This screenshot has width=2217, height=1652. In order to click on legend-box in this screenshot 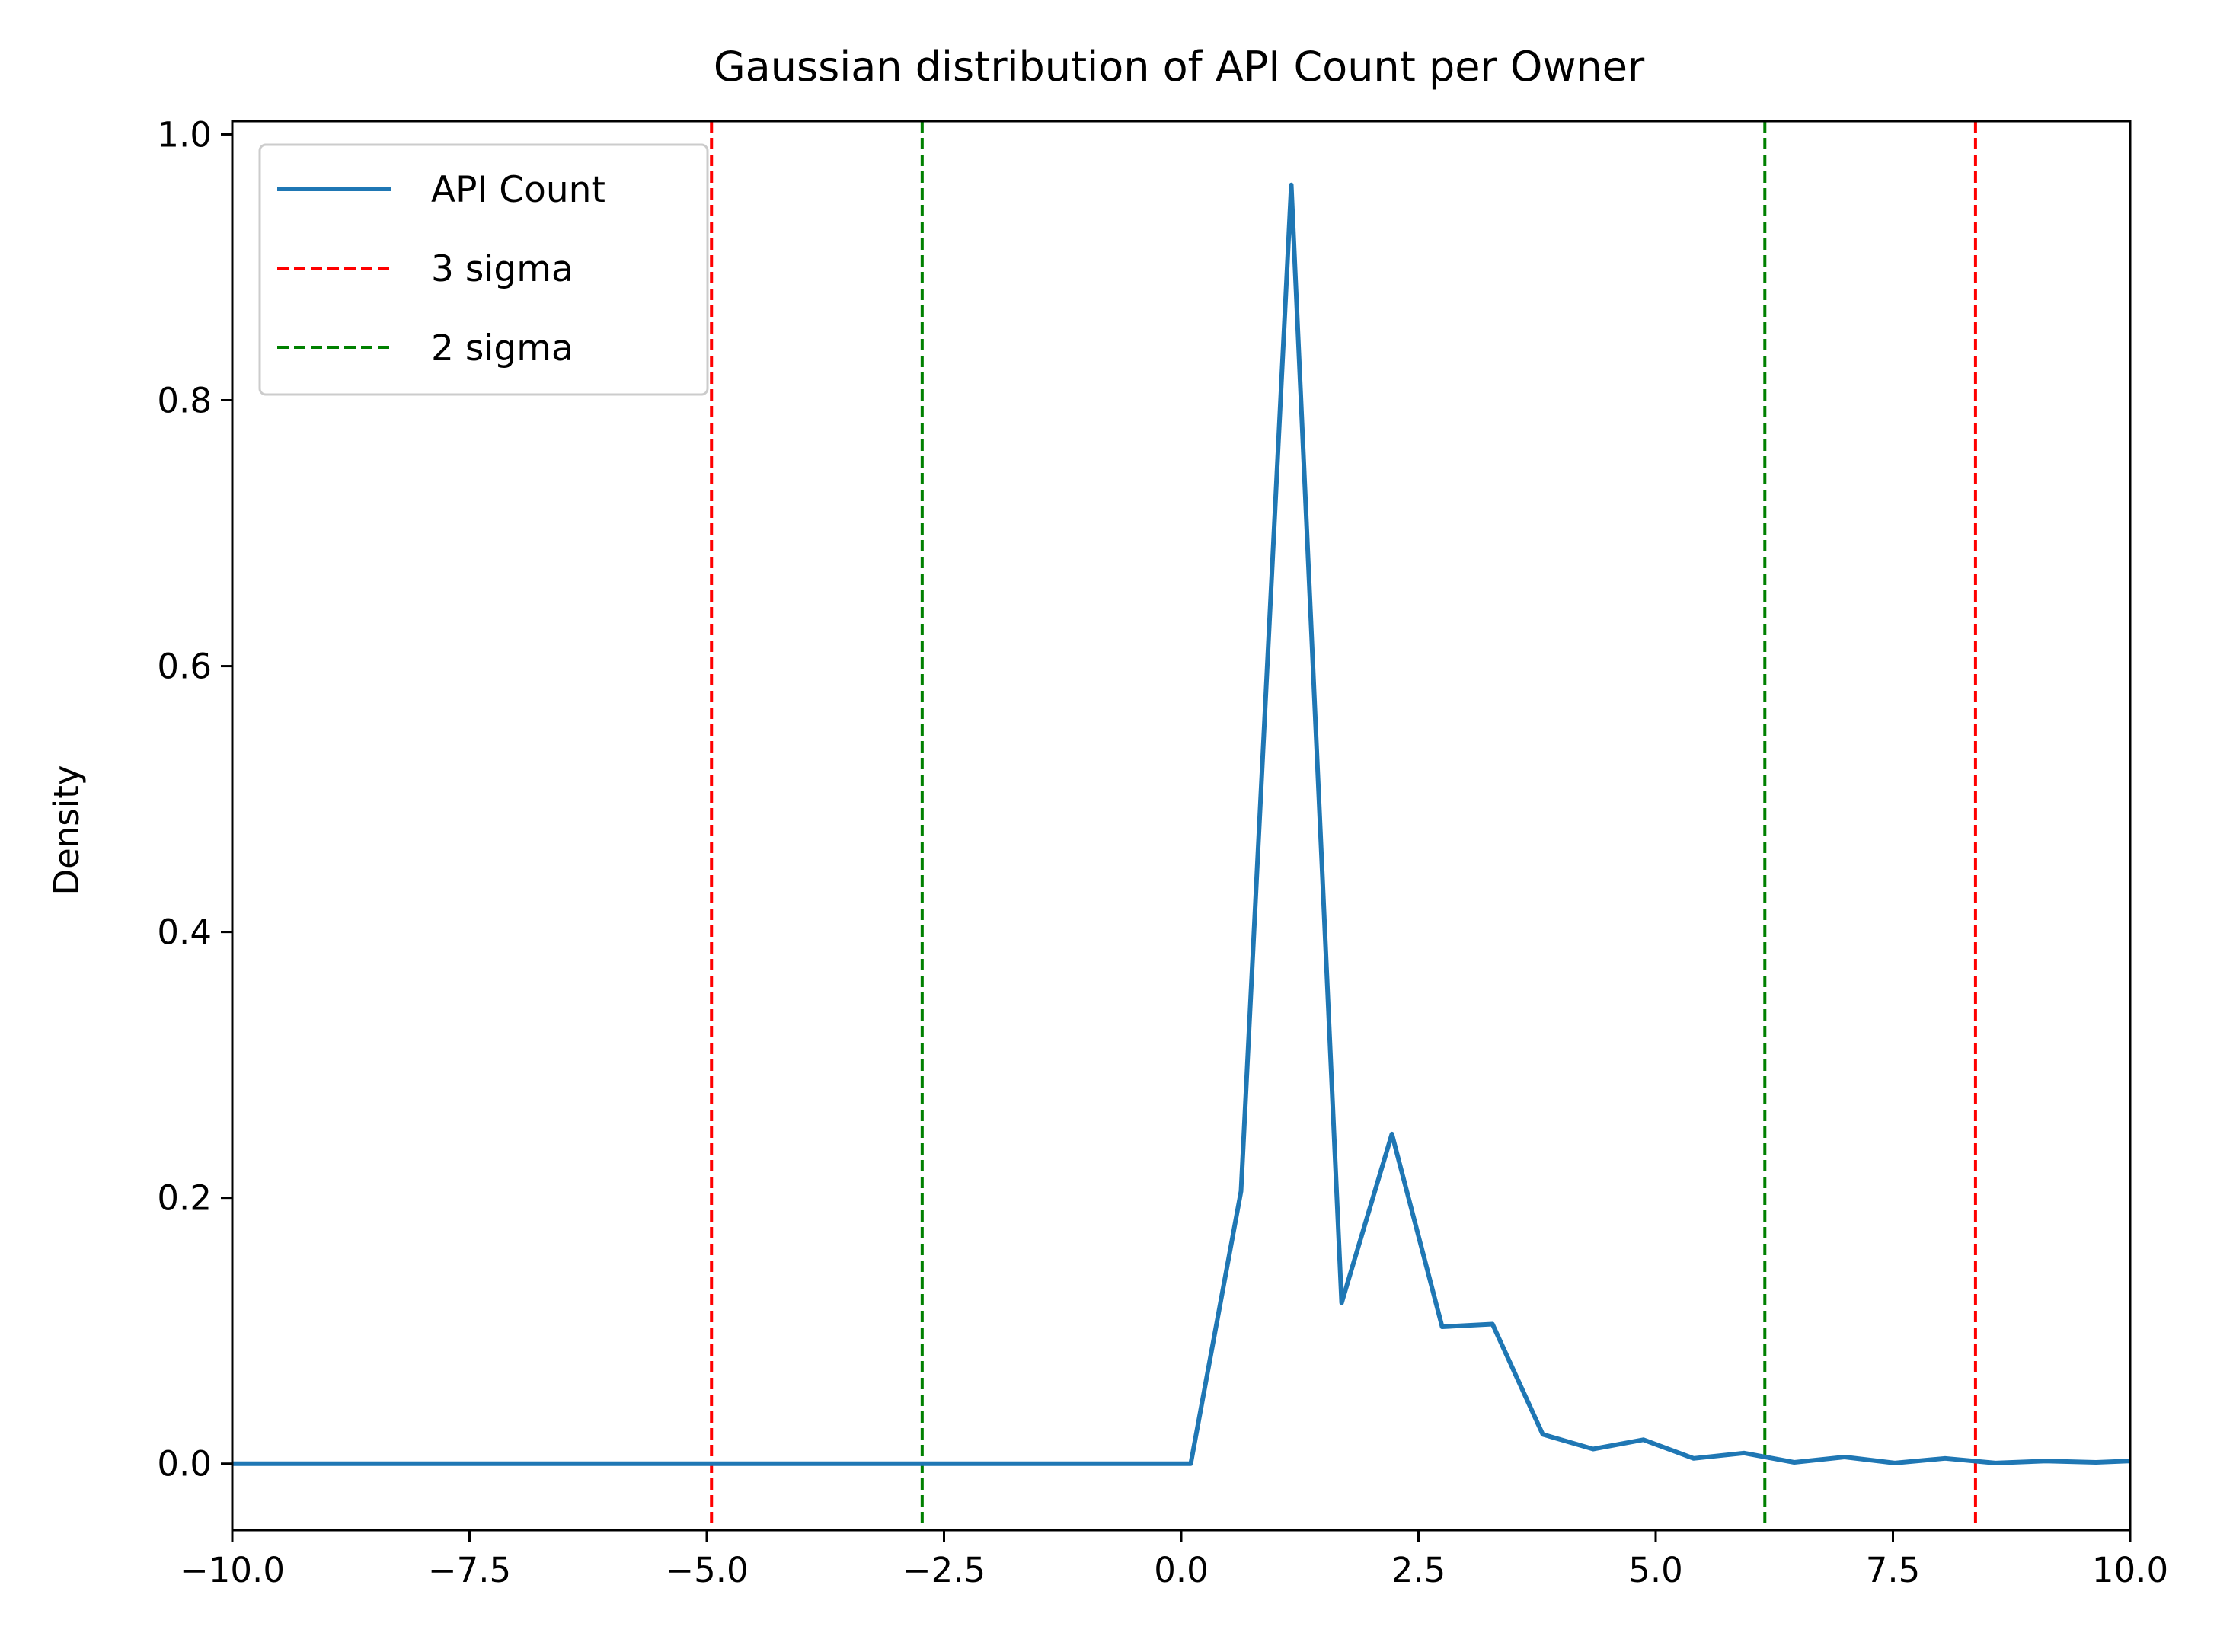, I will do `click(483, 269)`.